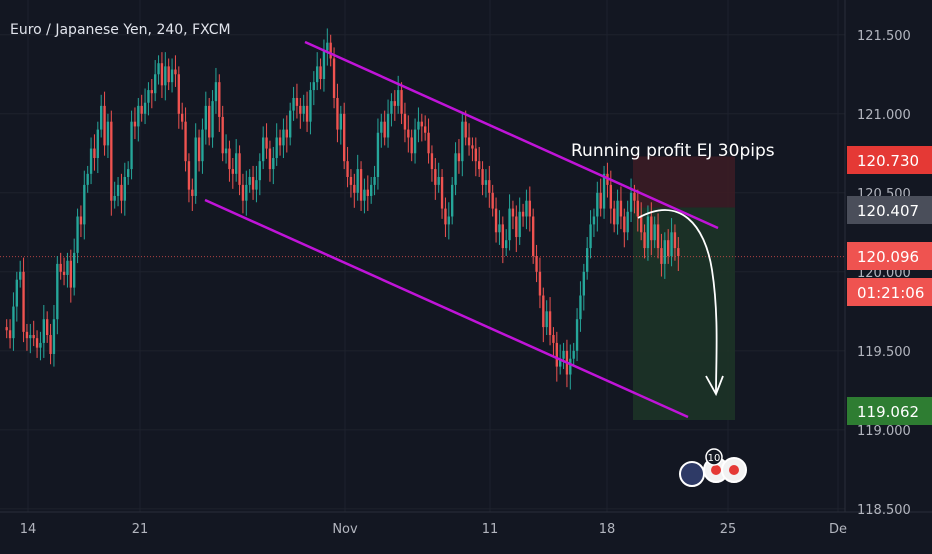 The height and width of the screenshot is (554, 932). I want to click on time-axis: 14 21 Nov 11 18 25 De, so click(433, 529).